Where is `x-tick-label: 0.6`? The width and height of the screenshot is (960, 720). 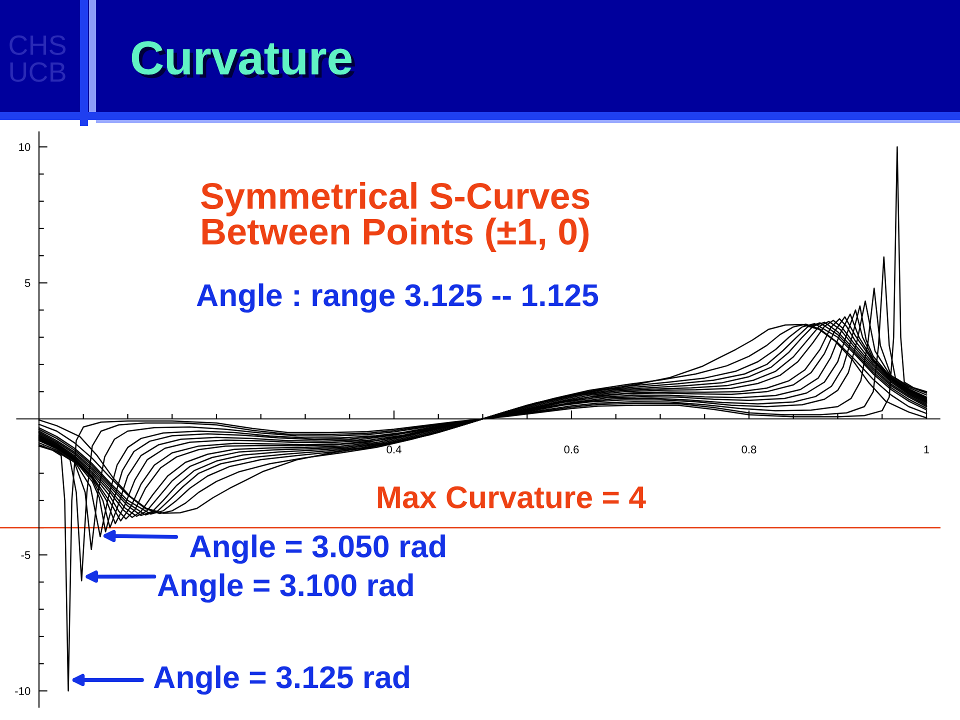
x-tick-label: 0.6 is located at coordinates (571, 450).